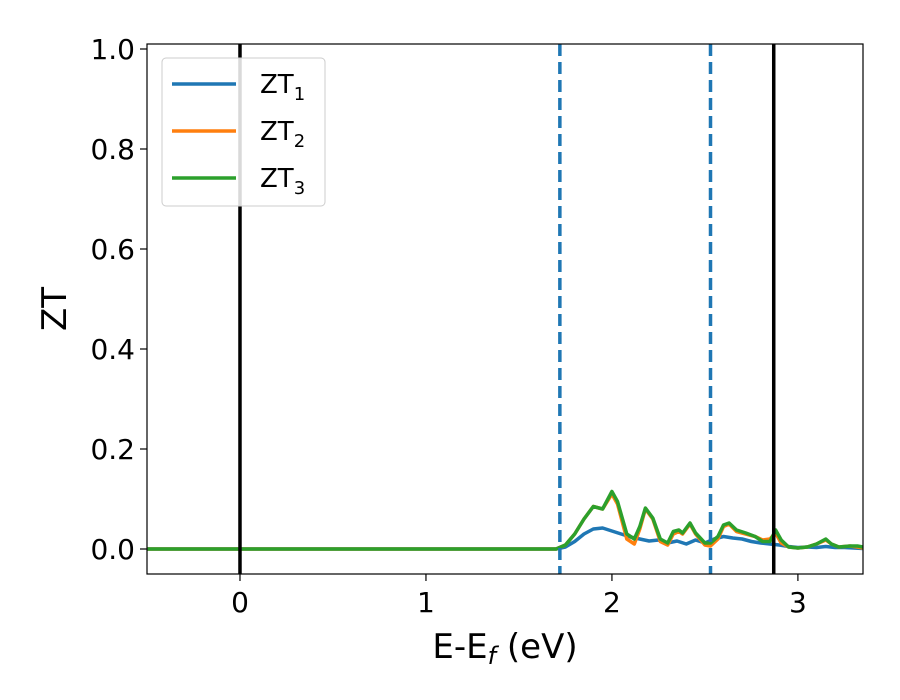  Describe the element at coordinates (112, 149) in the screenshot. I see `y-tick-label: 0.8` at that location.